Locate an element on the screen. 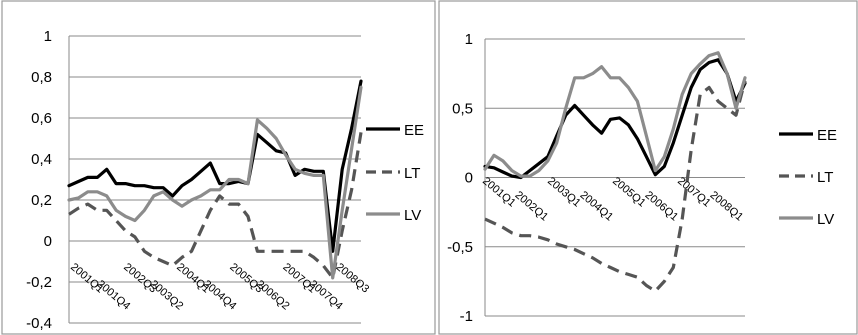 Image resolution: width=858 pixels, height=335 pixels. chart-1-y-tick-label: -0,2 is located at coordinates (39, 282).